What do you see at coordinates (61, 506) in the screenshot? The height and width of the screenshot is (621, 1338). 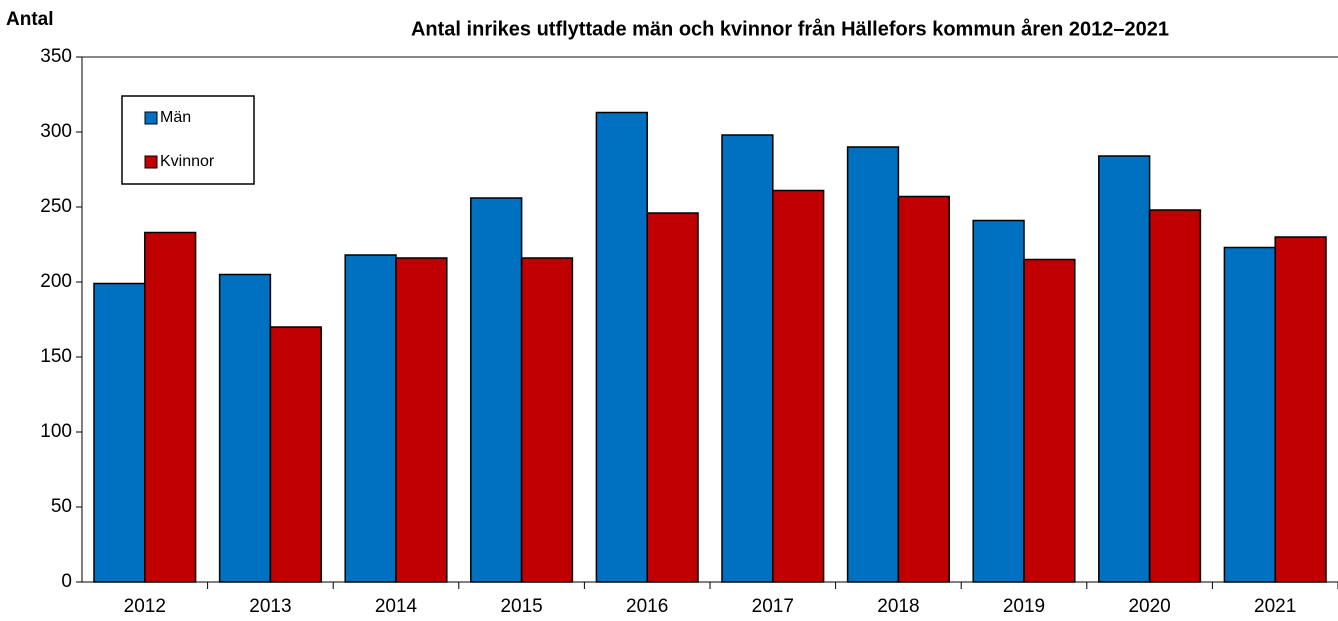 I see `y-tick-label: 50` at bounding box center [61, 506].